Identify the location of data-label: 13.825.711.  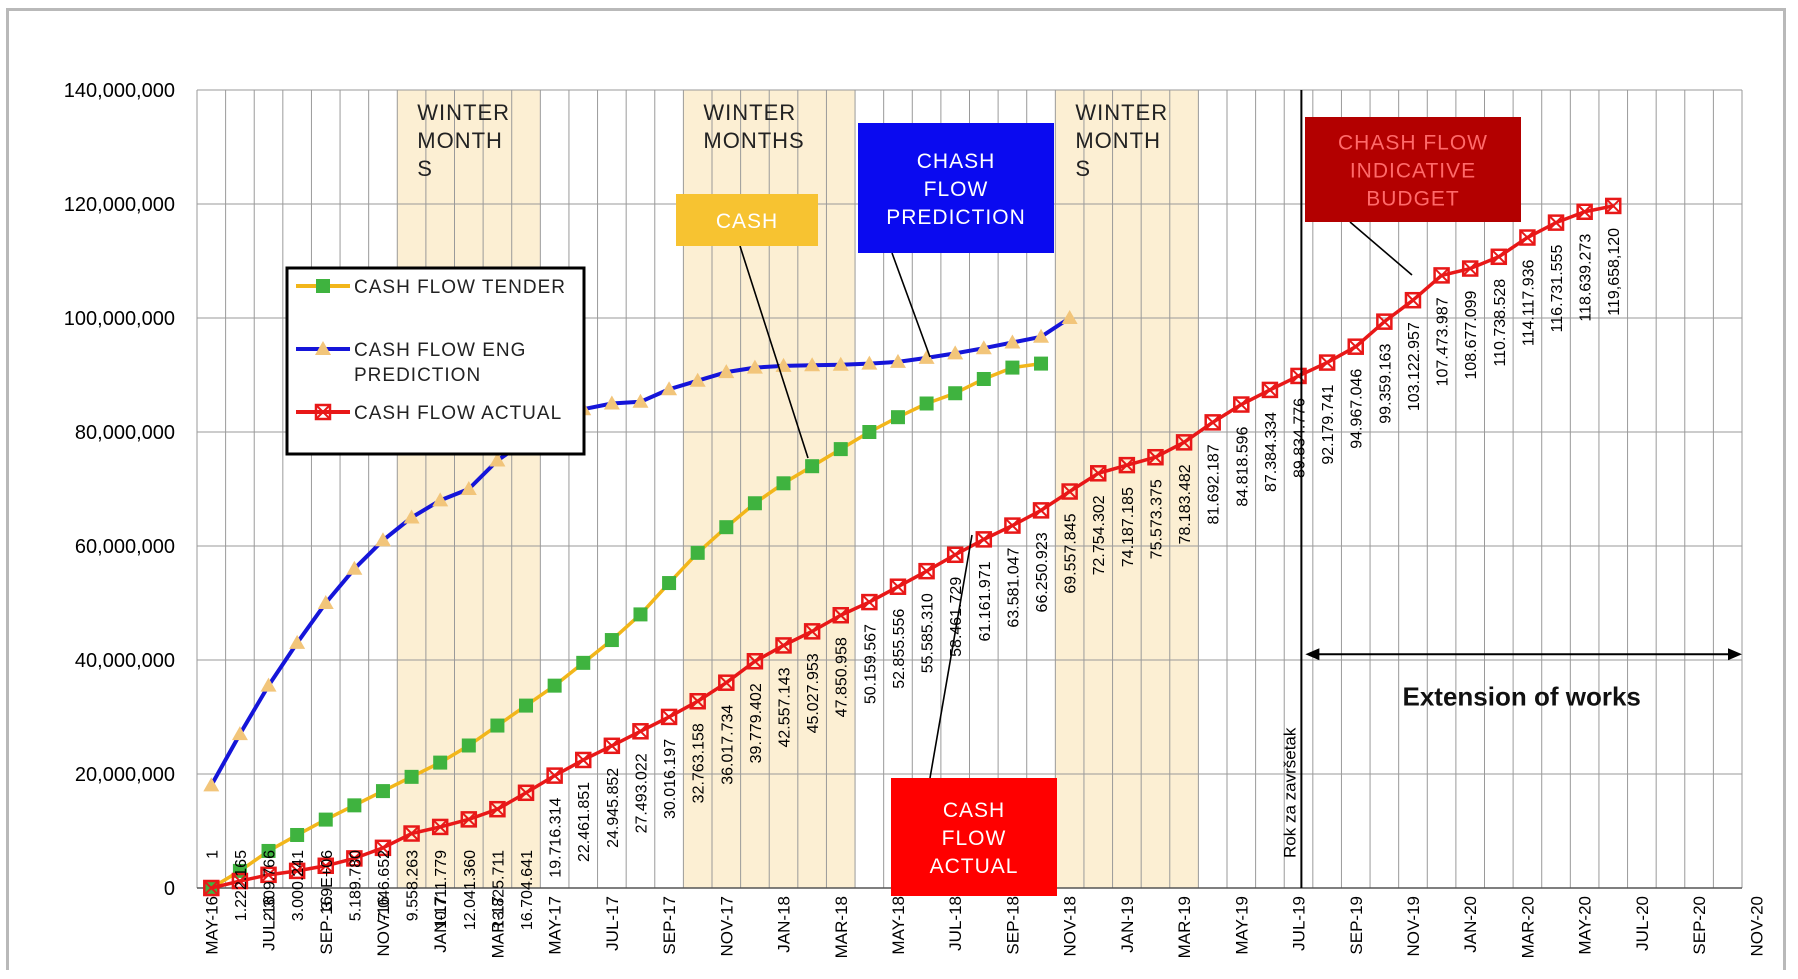
(498, 889).